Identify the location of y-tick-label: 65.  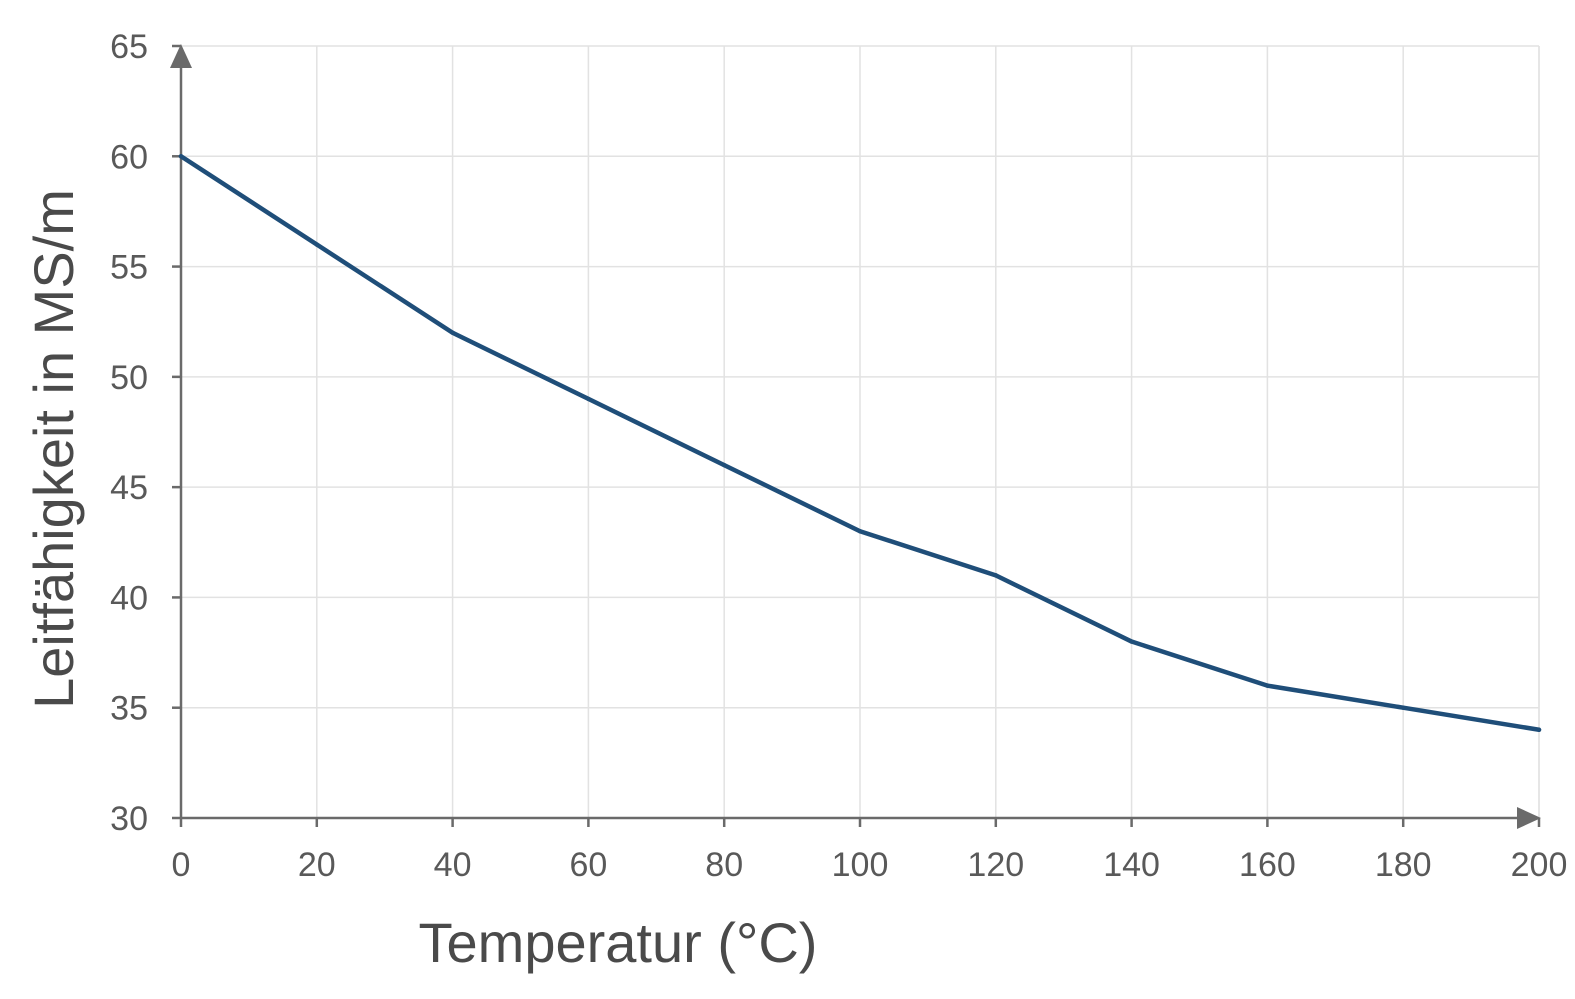
(129, 47).